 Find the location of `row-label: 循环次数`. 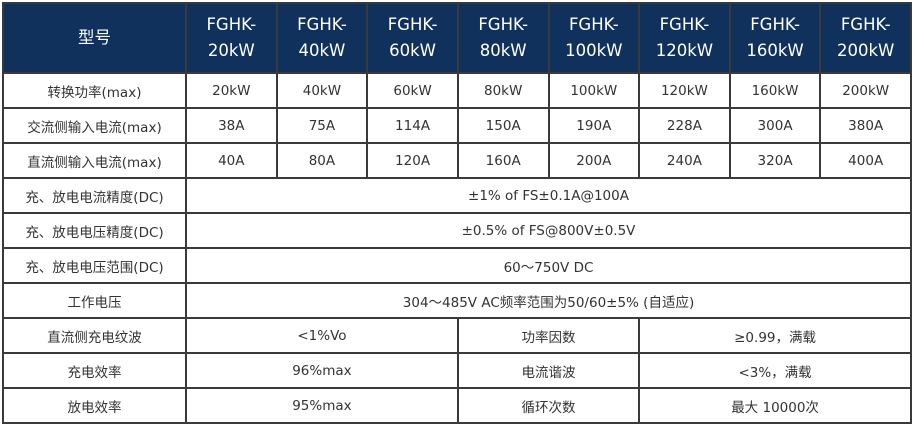

row-label: 循环次数 is located at coordinates (548, 405).